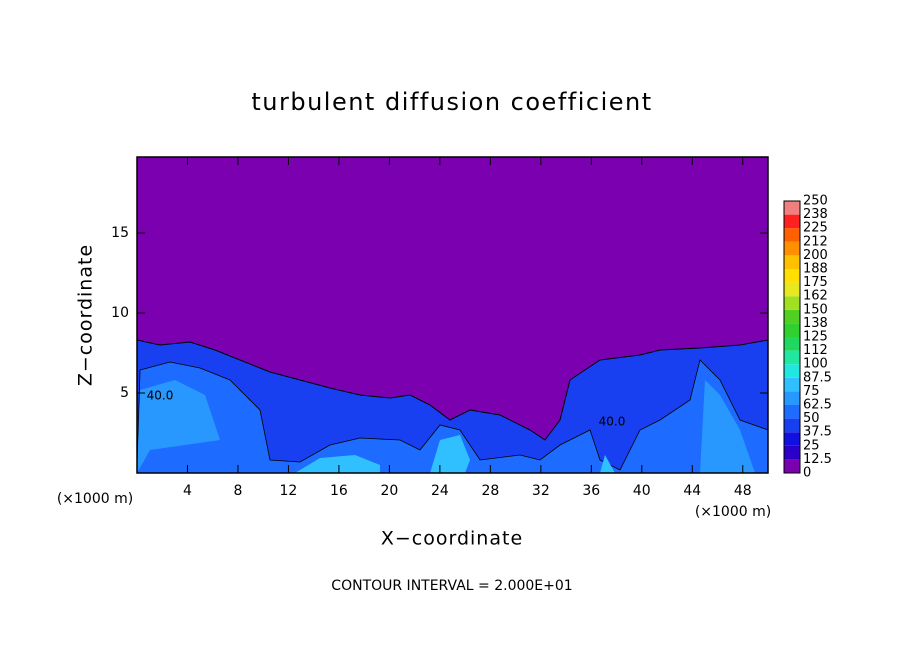  What do you see at coordinates (815, 255) in the screenshot?
I see `colorbar-label: 200` at bounding box center [815, 255].